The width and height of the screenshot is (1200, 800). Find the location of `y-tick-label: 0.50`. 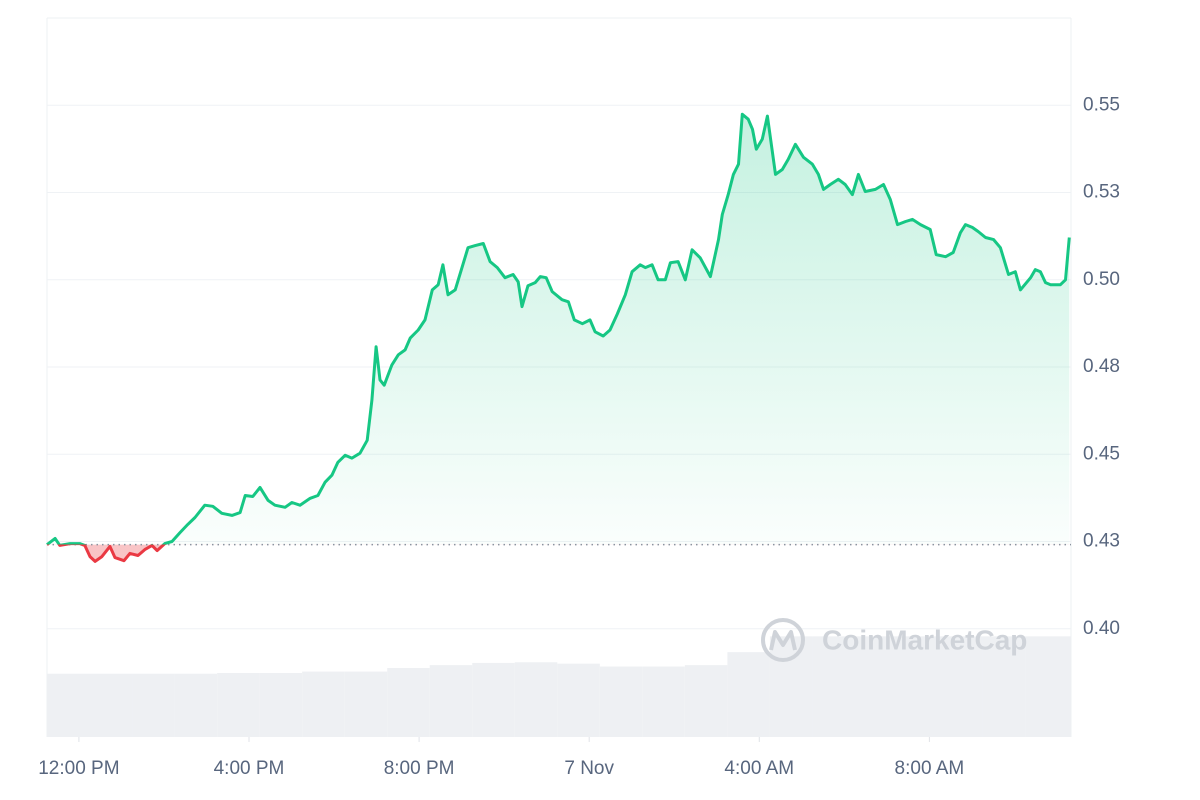

y-tick-label: 0.50 is located at coordinates (1101, 279).